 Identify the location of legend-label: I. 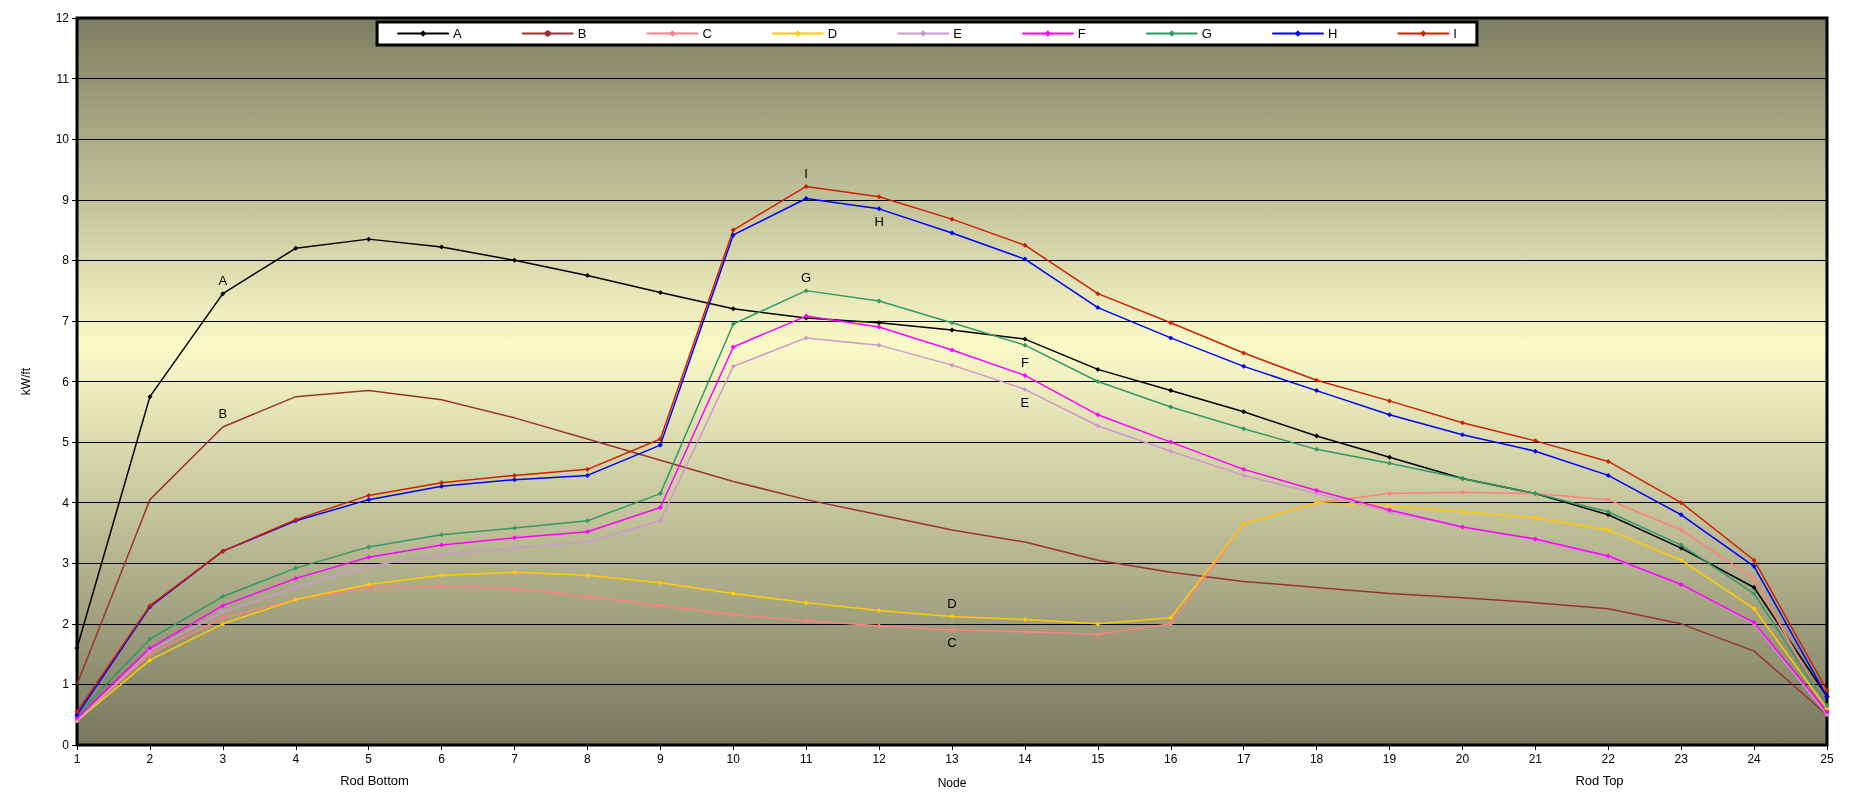
(1455, 33).